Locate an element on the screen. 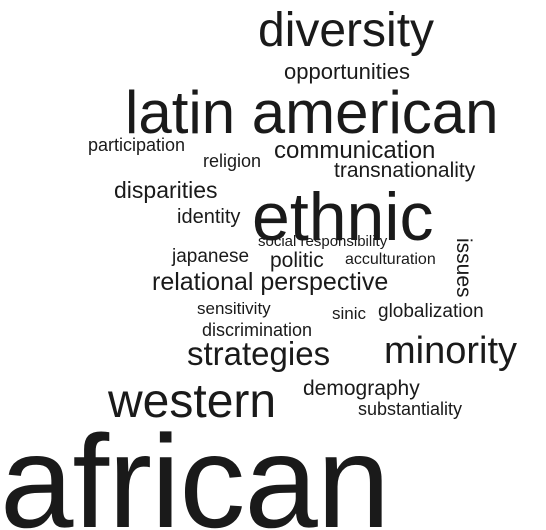 The width and height of the screenshot is (546, 530). word-opportunities: opportunities is located at coordinates (347, 71).